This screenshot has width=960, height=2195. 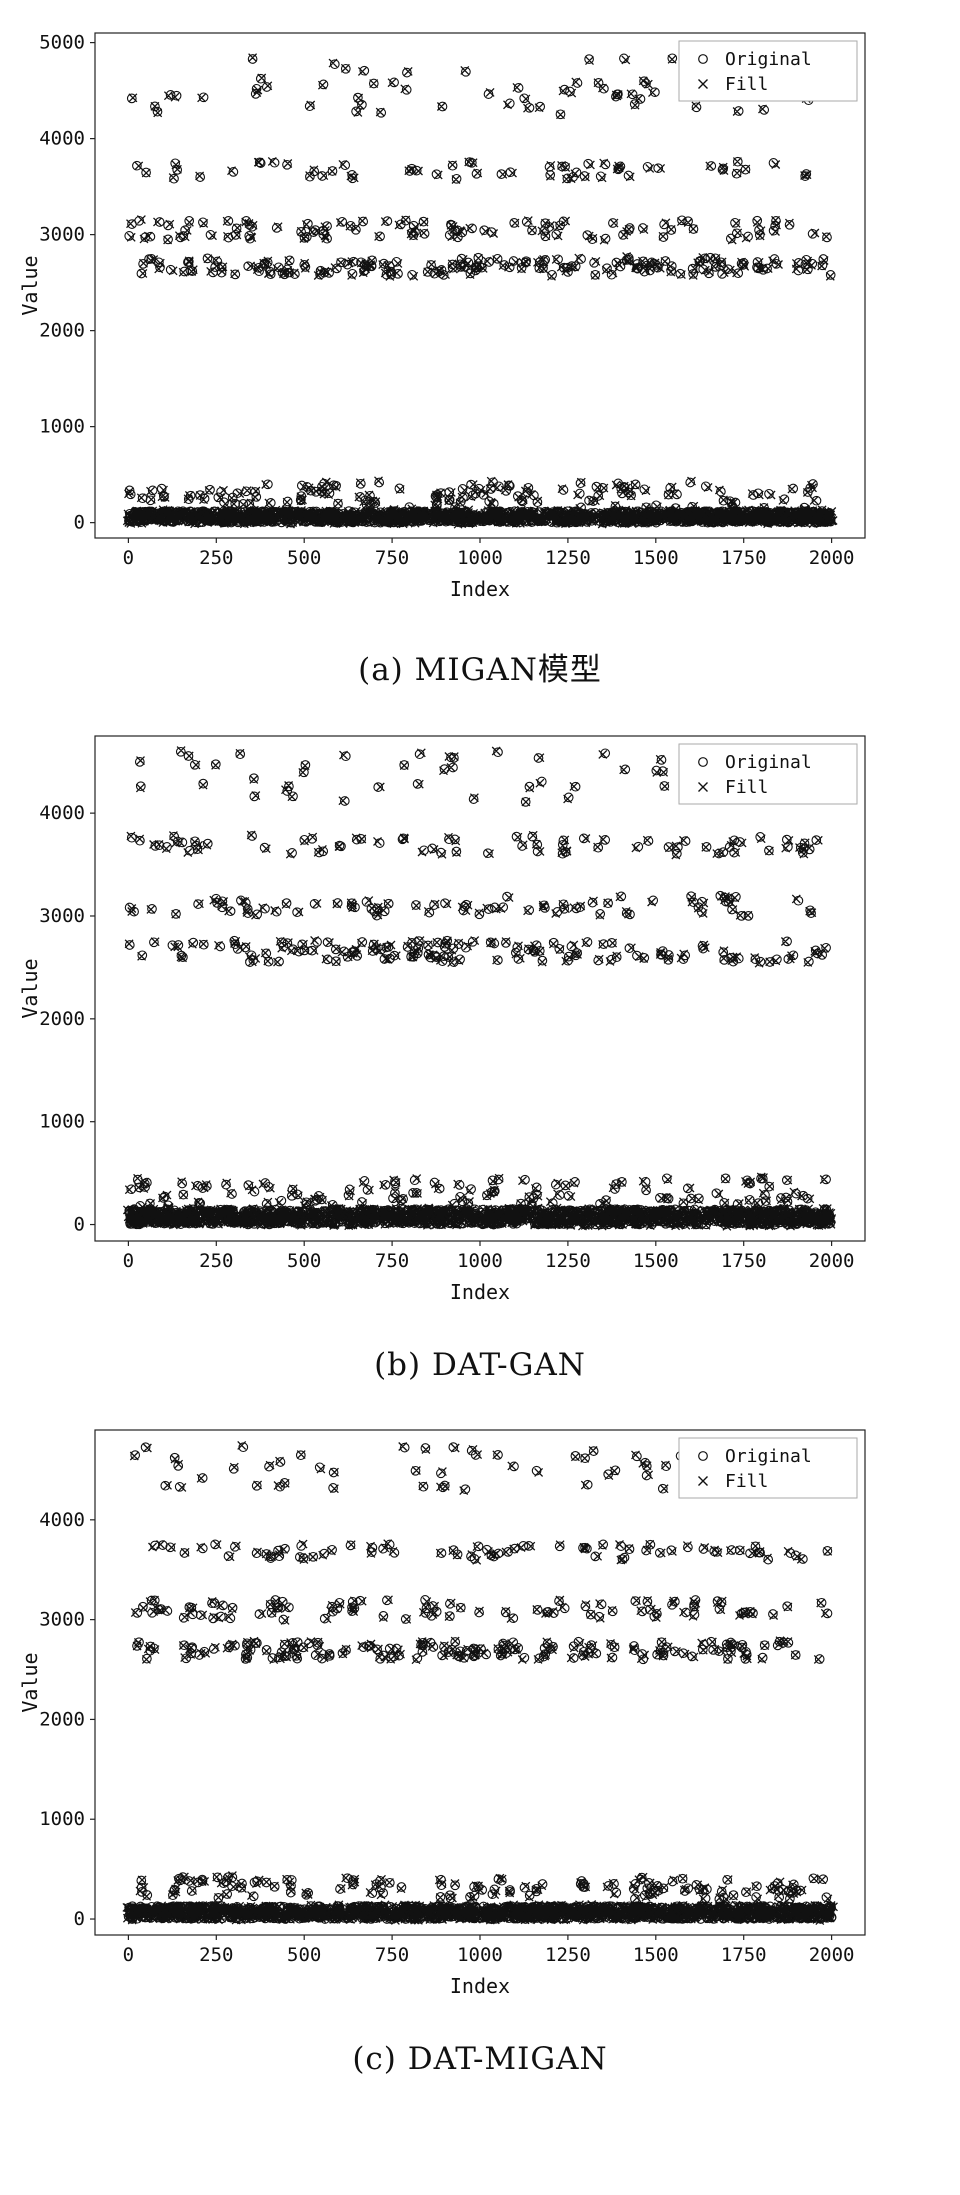 I want to click on chart-c-caption: (c) DAT-MIGAN, so click(x=480, y=2059).